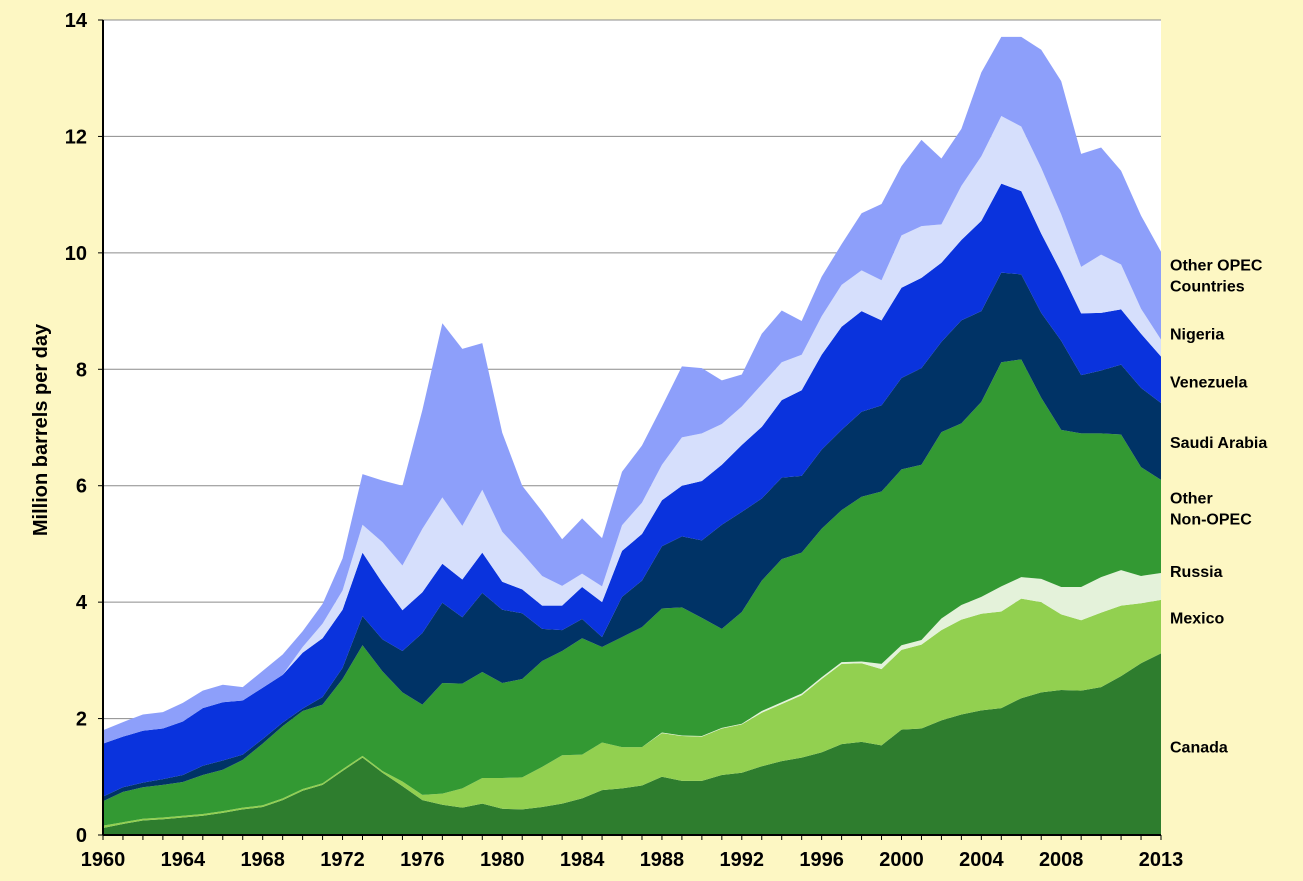 This screenshot has width=1303, height=881. What do you see at coordinates (1161, 860) in the screenshot?
I see `x-tick-label: 2013` at bounding box center [1161, 860].